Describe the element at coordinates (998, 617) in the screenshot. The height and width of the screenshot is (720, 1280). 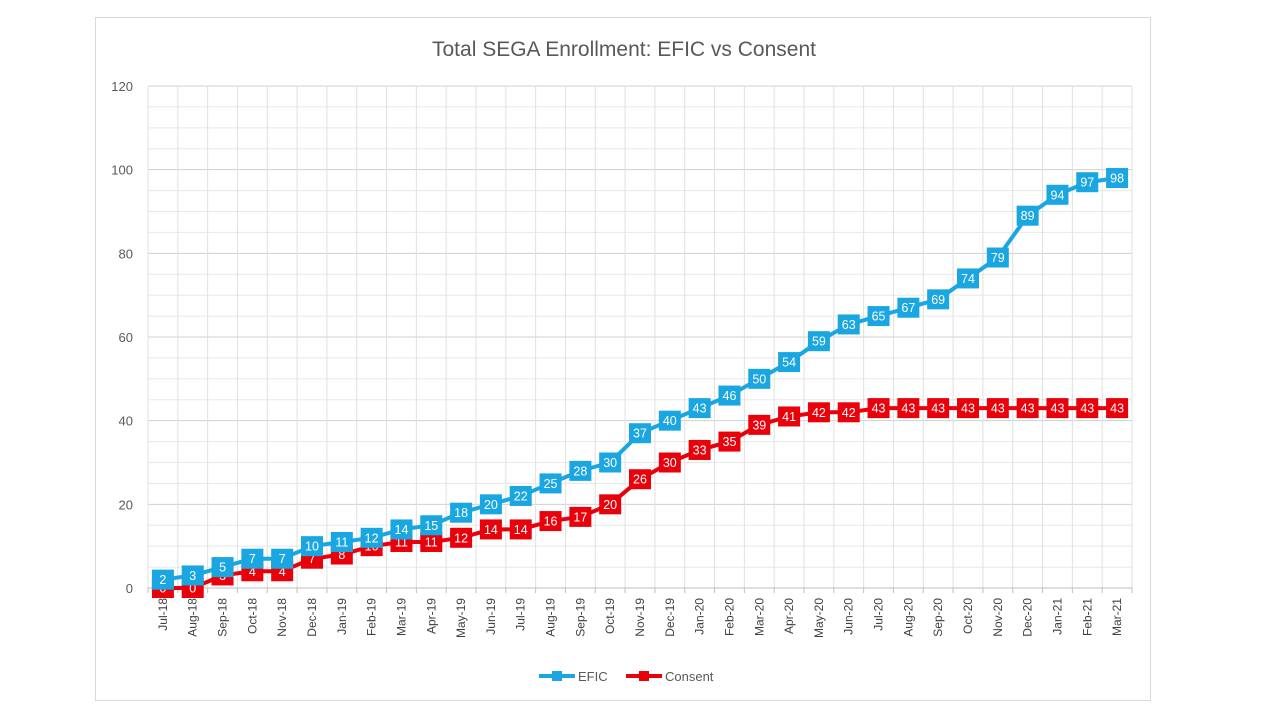
I see `x-tick-label: Nov-20` at that location.